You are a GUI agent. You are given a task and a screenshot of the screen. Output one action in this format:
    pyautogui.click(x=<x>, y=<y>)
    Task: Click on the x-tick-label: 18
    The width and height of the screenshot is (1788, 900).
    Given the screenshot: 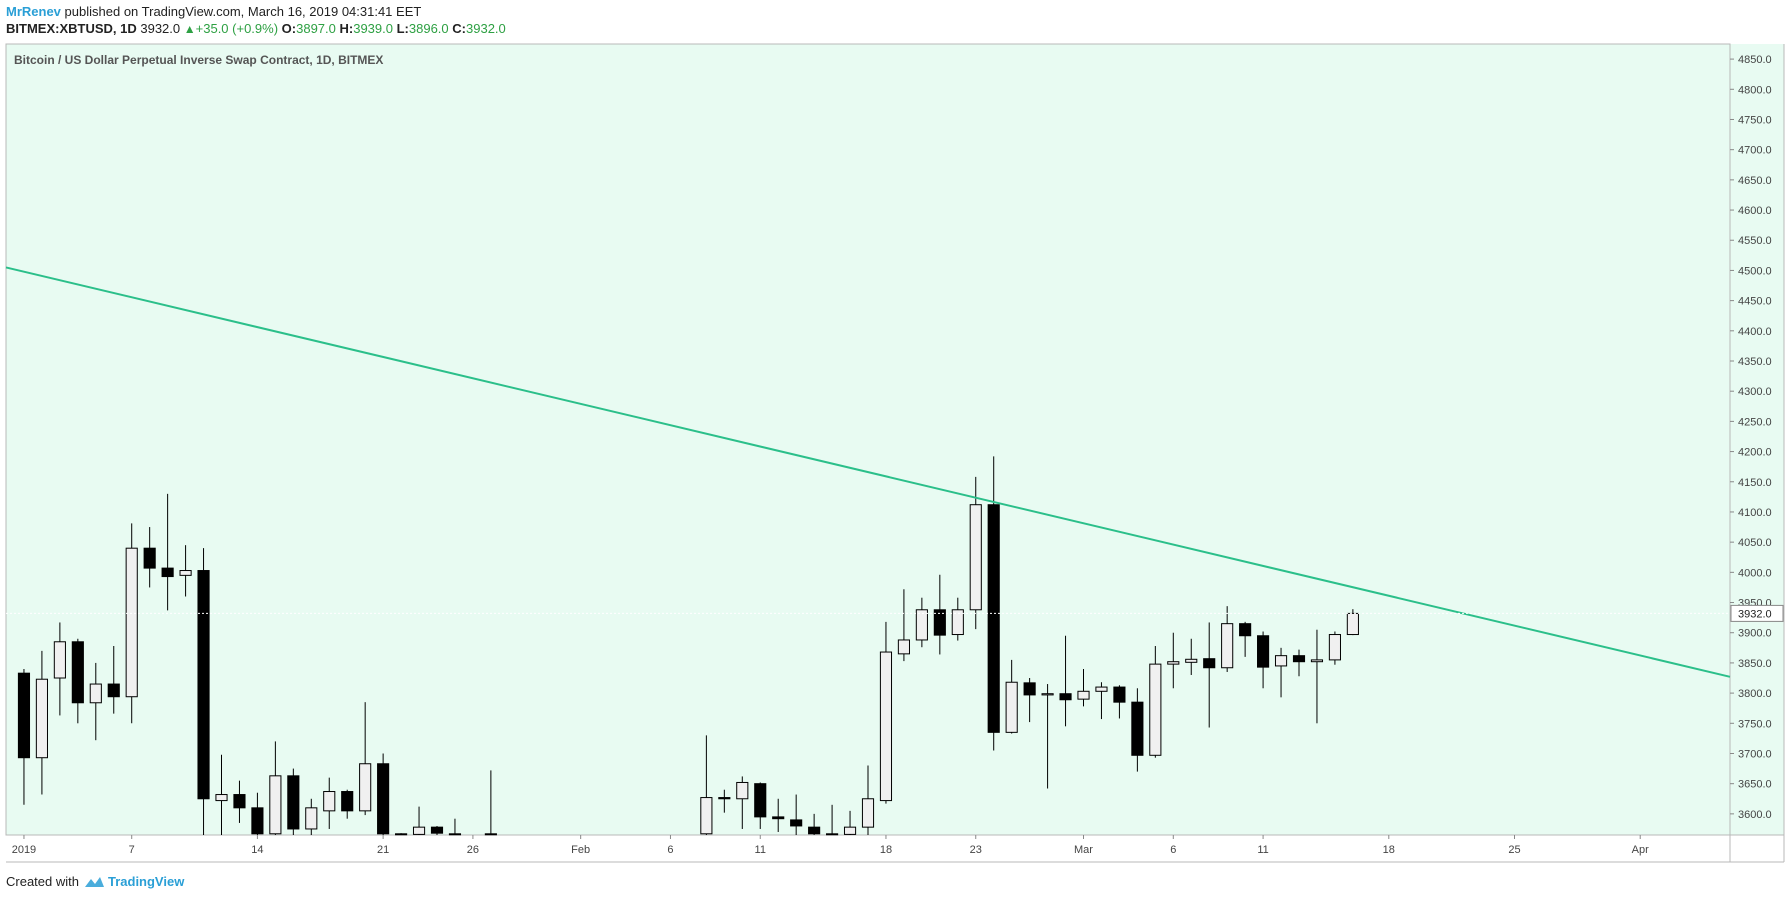 What is the action you would take?
    pyautogui.click(x=1389, y=850)
    